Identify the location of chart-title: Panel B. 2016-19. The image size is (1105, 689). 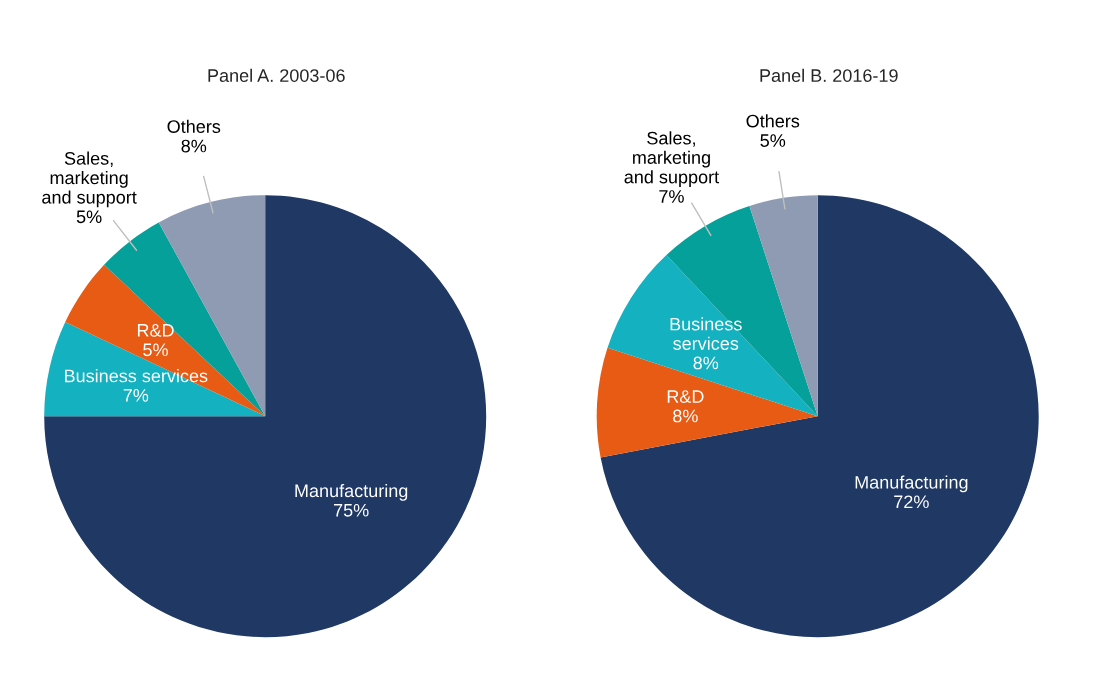
(829, 75).